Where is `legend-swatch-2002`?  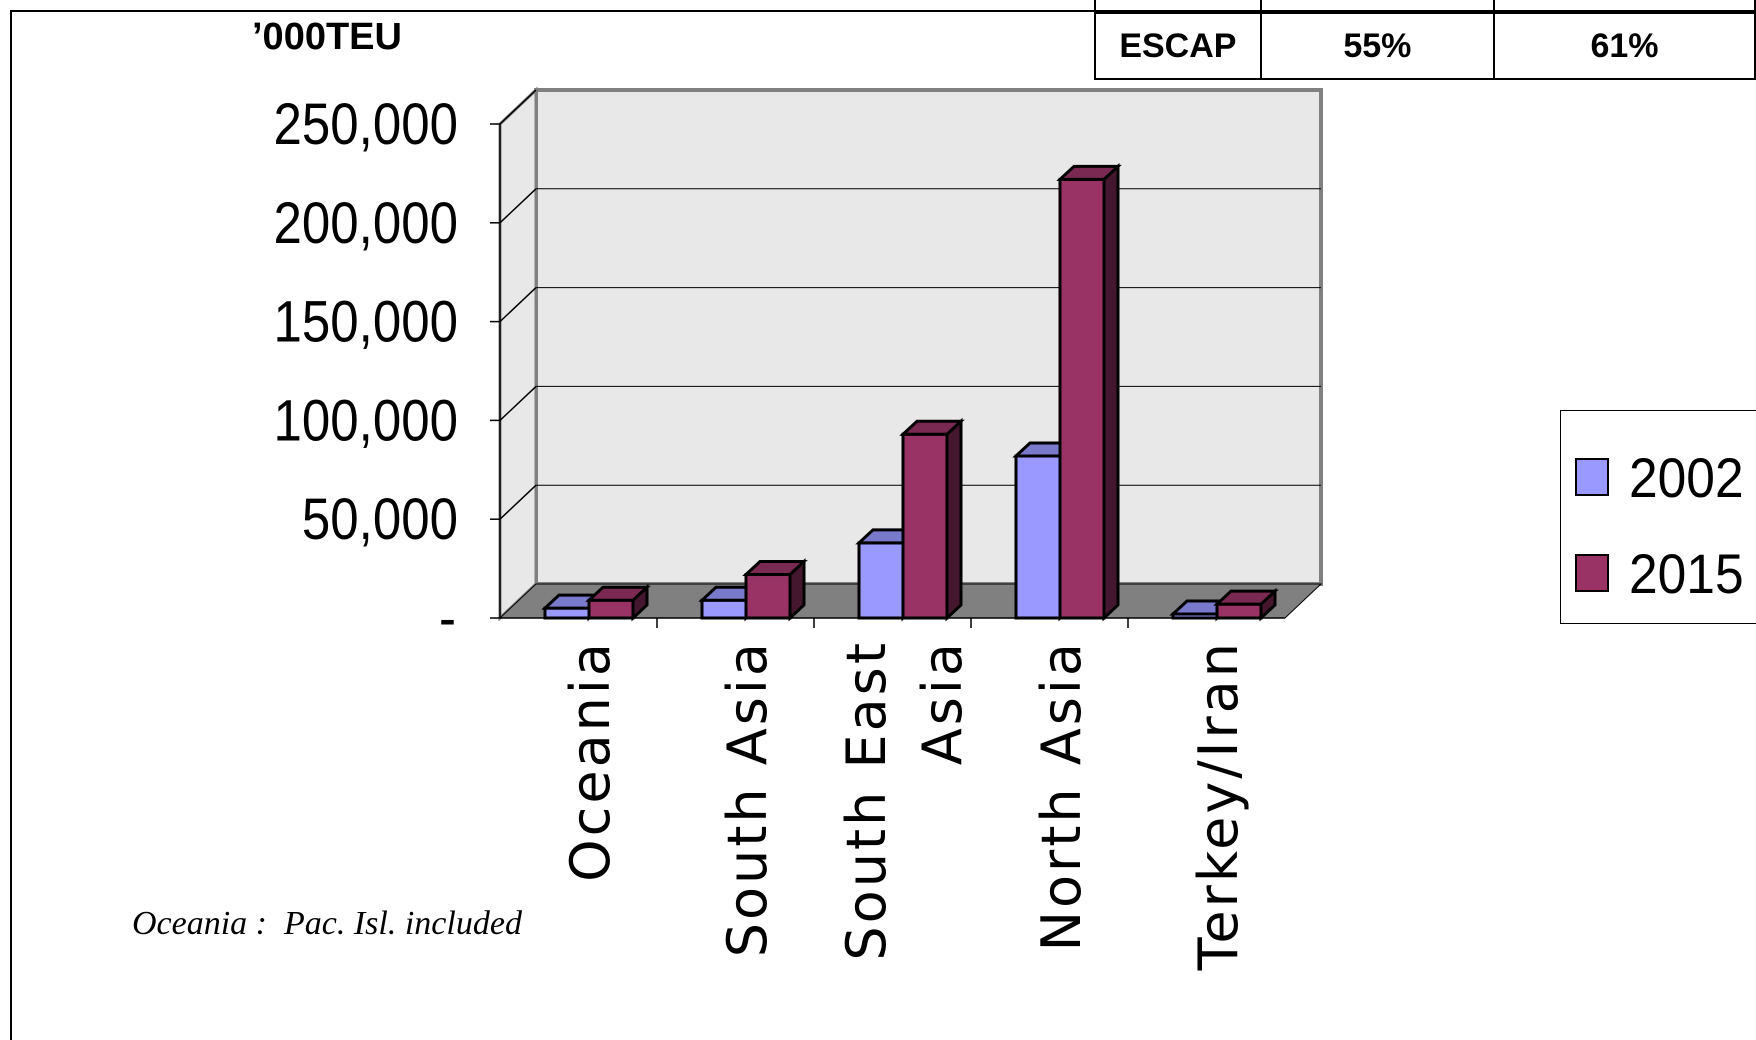
legend-swatch-2002 is located at coordinates (1592, 477).